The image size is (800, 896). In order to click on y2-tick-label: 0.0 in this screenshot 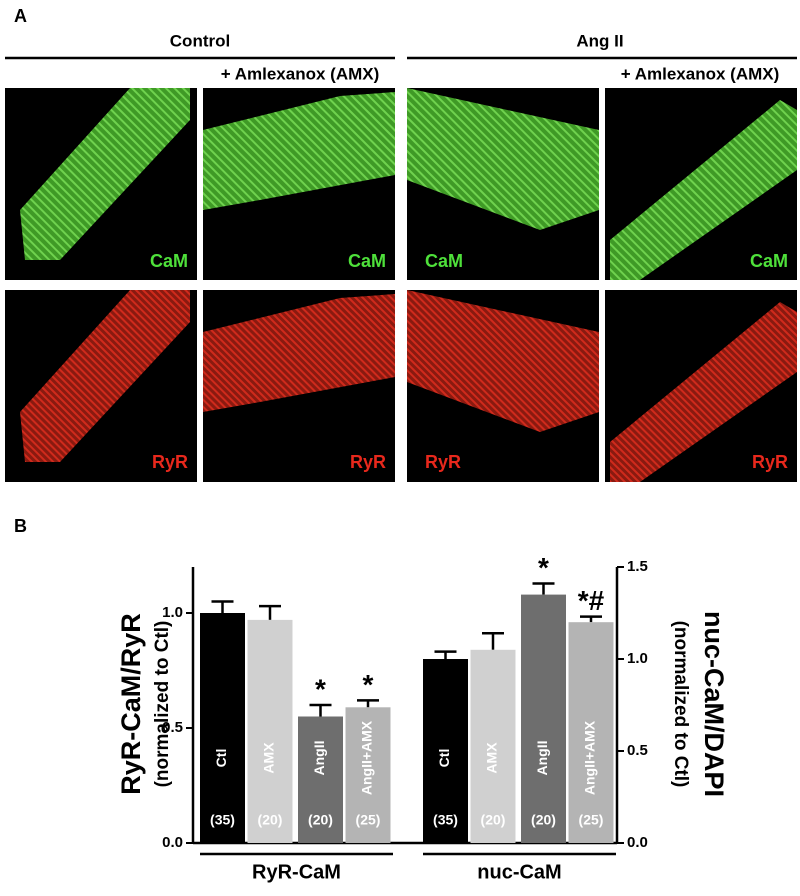, I will do `click(637, 842)`.